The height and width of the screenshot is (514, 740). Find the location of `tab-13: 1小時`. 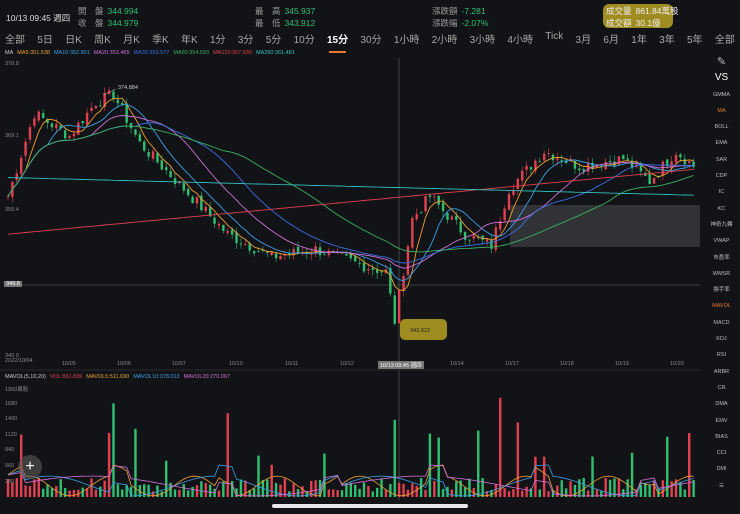

tab-13: 1小時 is located at coordinates (406, 40).